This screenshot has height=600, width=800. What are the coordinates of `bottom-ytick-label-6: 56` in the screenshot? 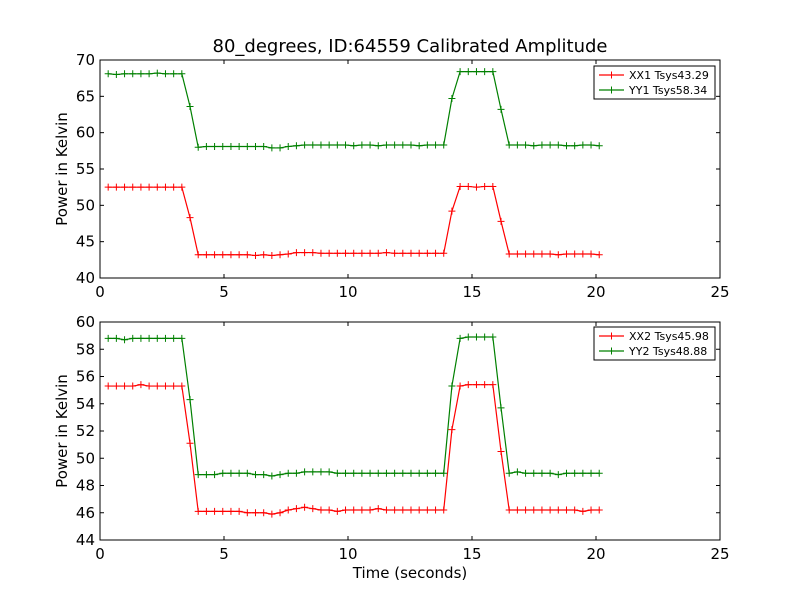 It's located at (85, 377).